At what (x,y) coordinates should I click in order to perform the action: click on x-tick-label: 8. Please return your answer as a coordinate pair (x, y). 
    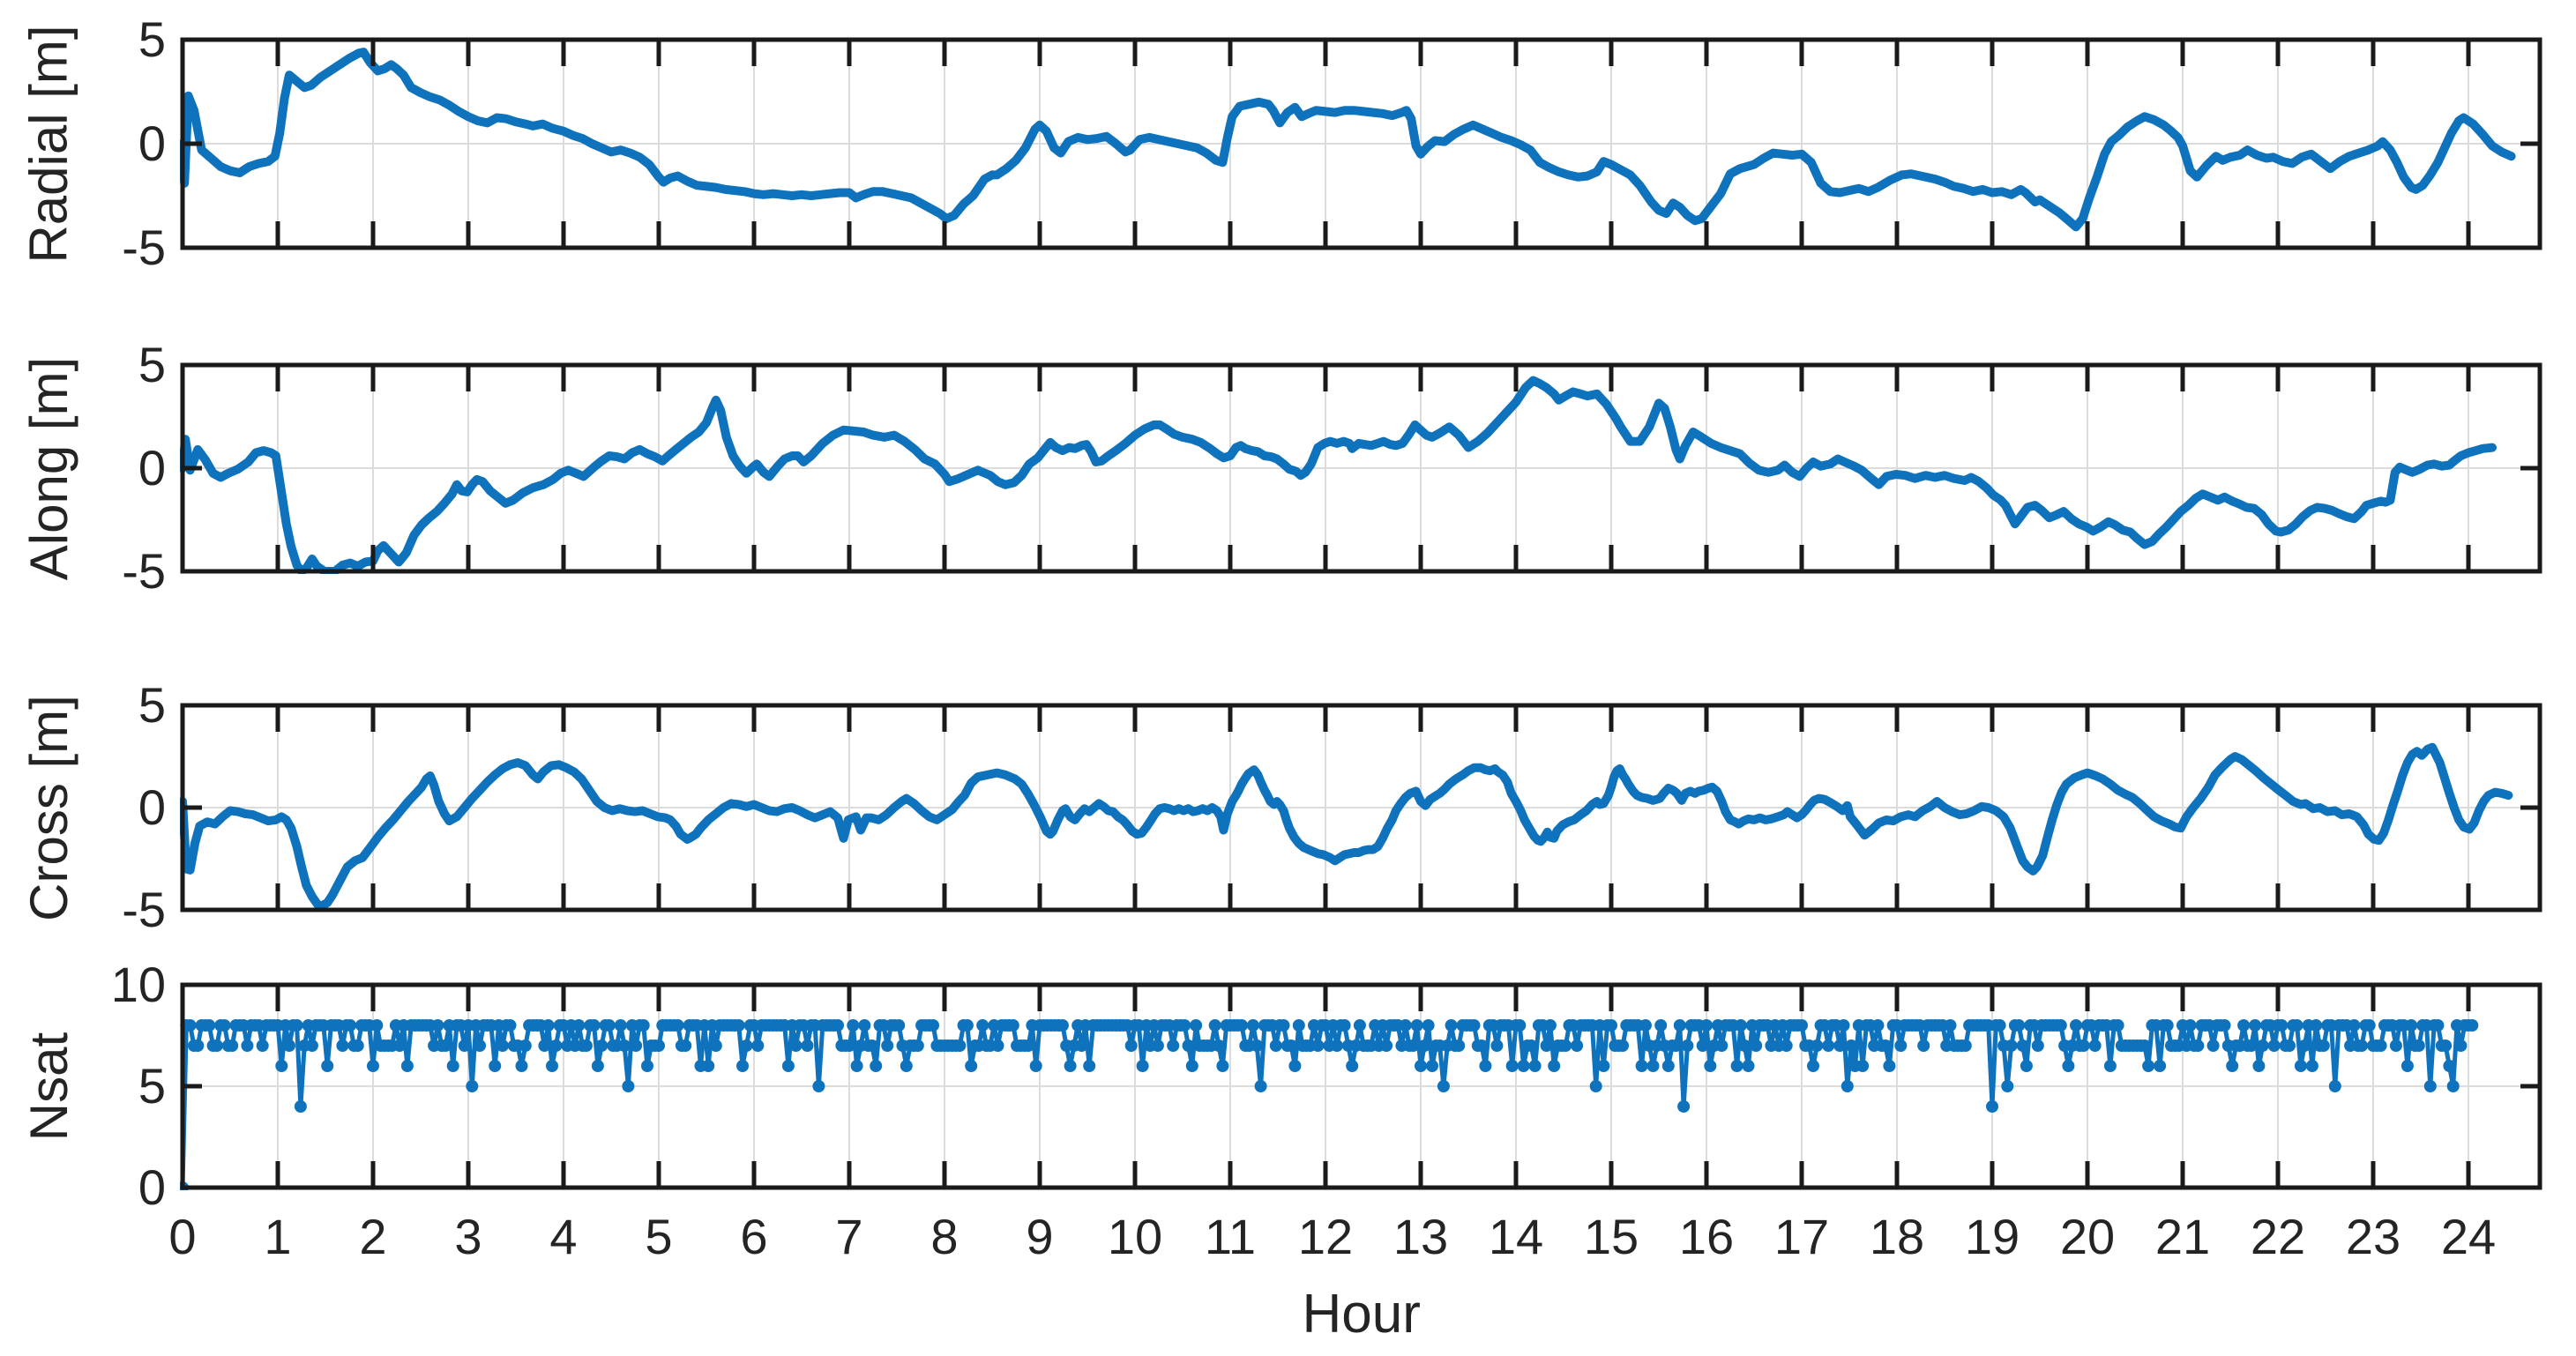
    Looking at the image, I should click on (944, 1236).